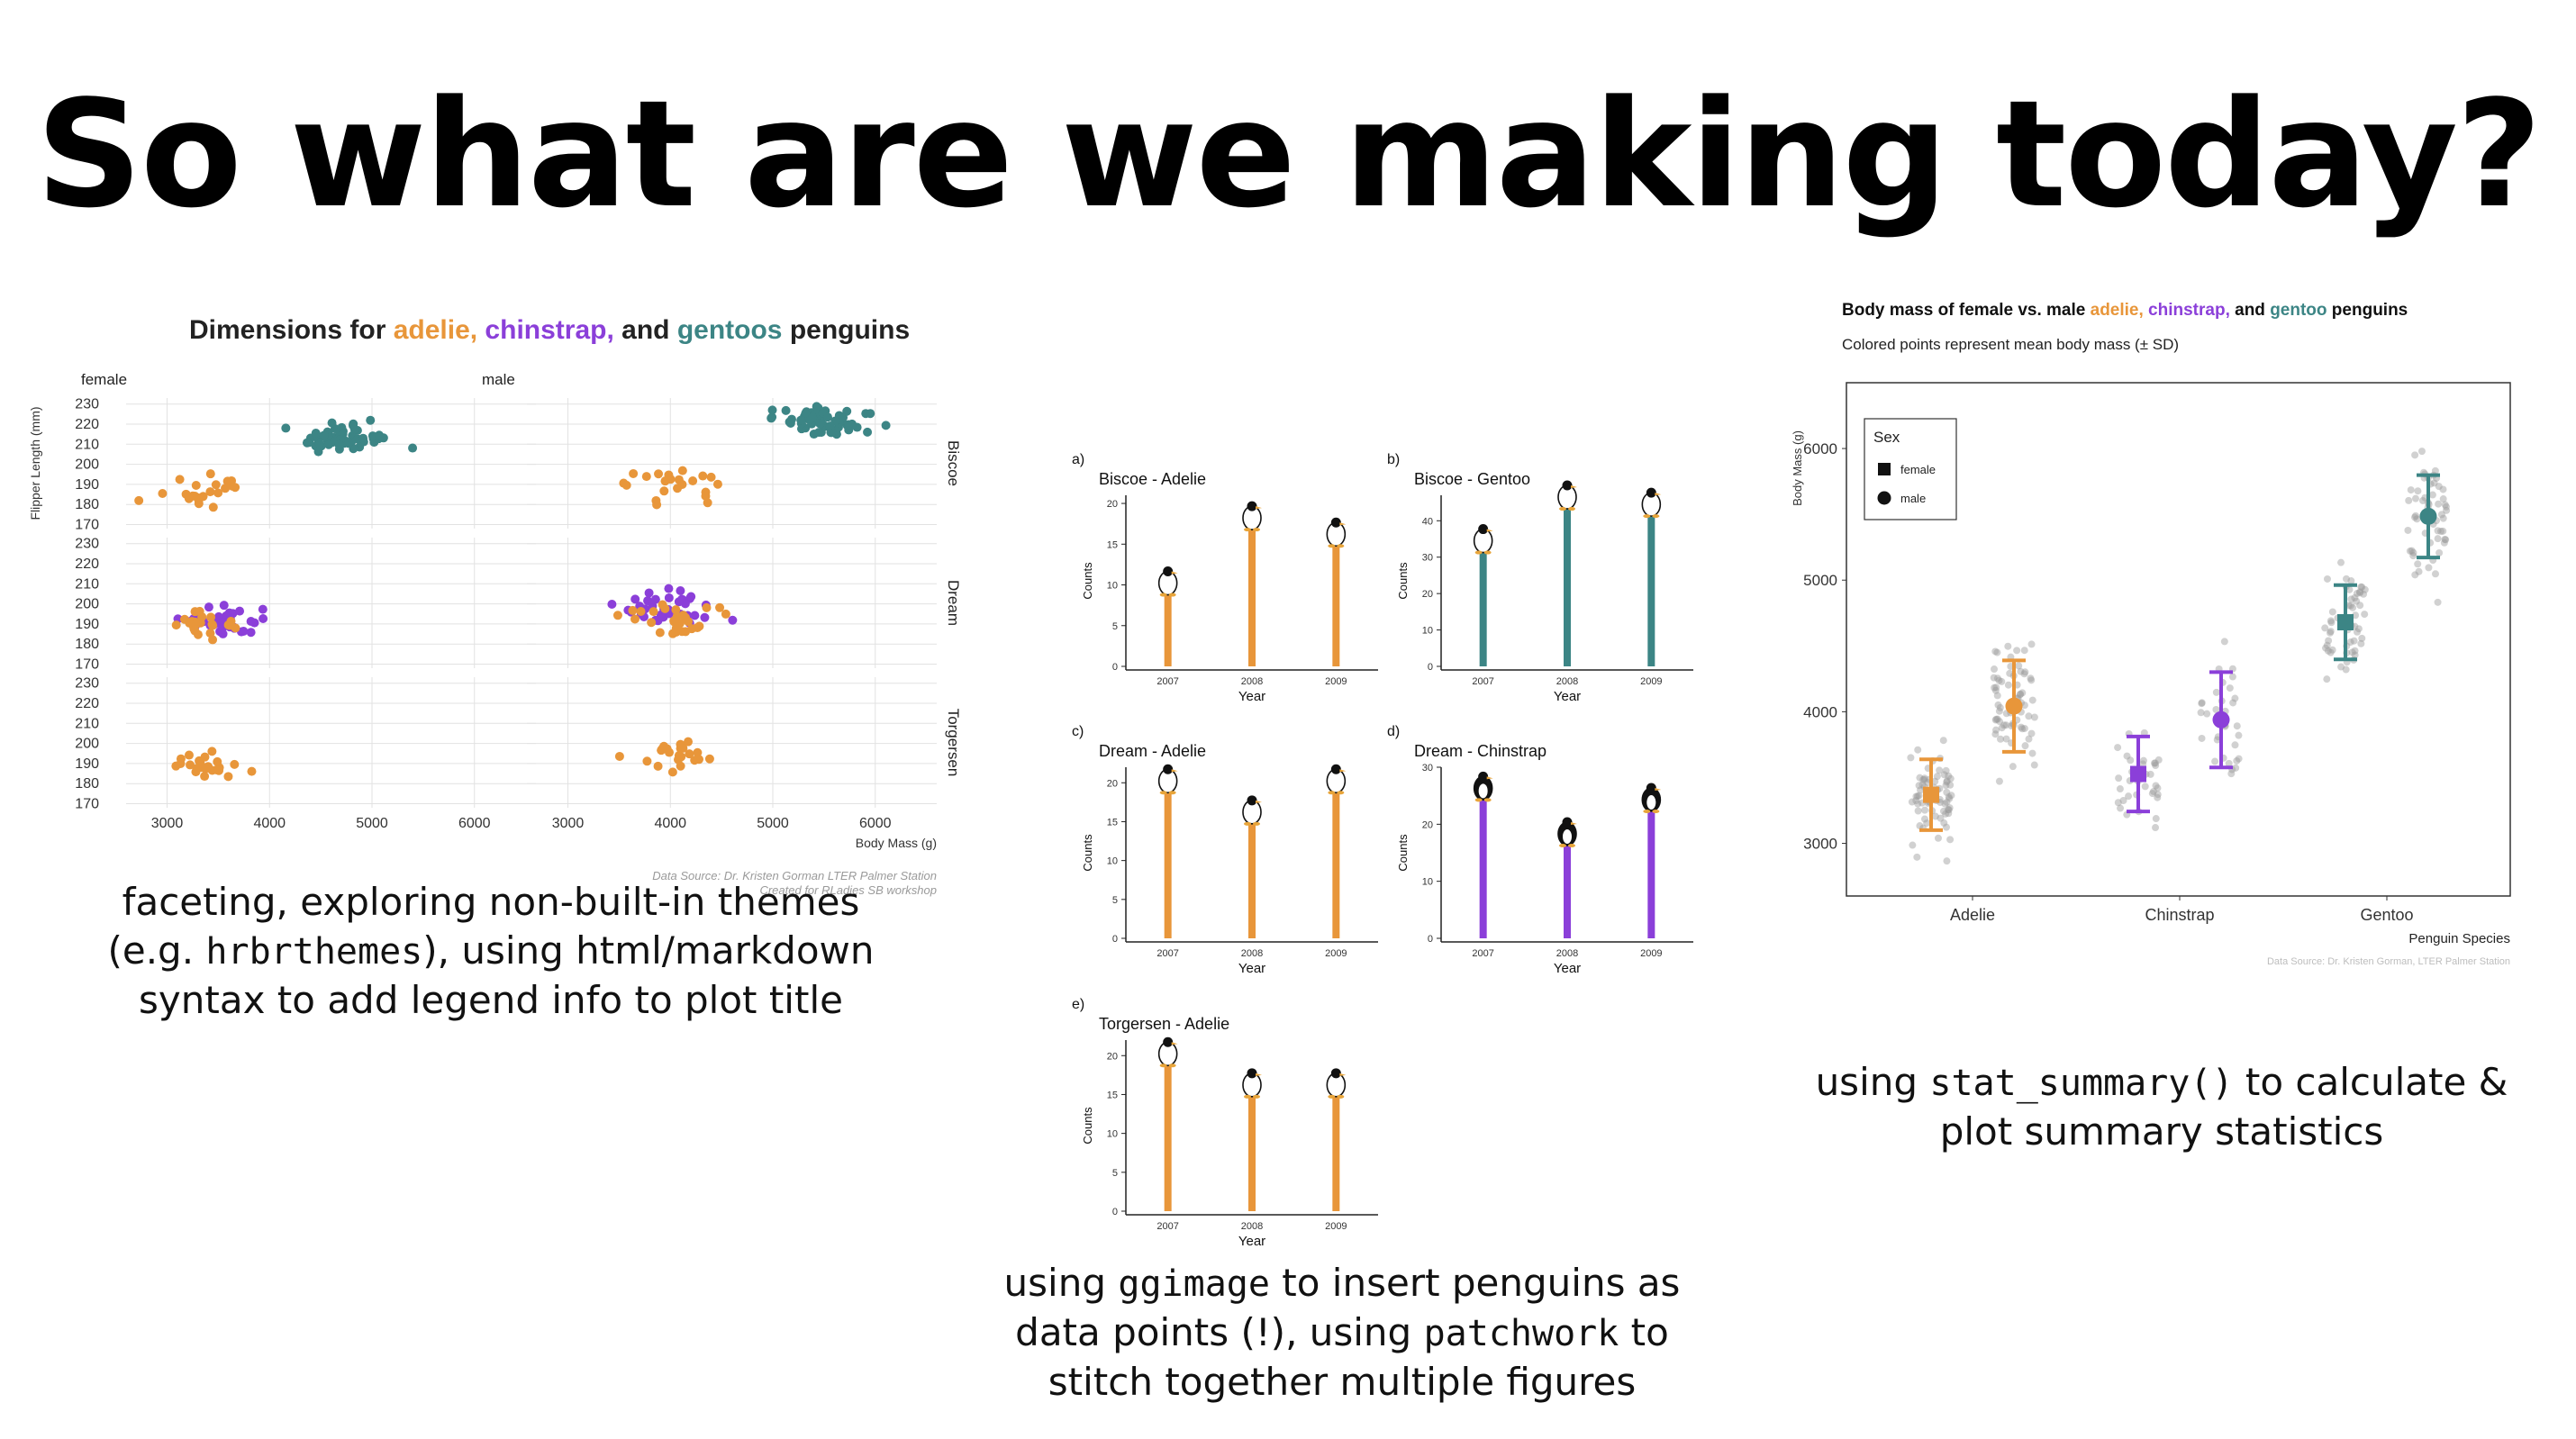 This screenshot has height=1439, width=2576. I want to click on penguin-head, so click(1567, 822).